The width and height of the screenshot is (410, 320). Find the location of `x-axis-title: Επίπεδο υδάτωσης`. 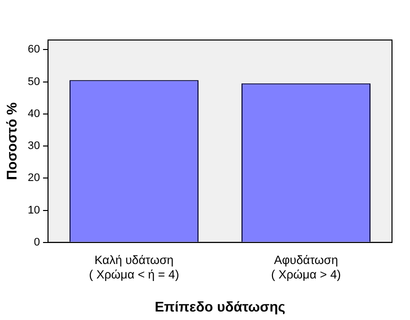

x-axis-title: Επίπεδο υδάτωσης is located at coordinates (220, 306).